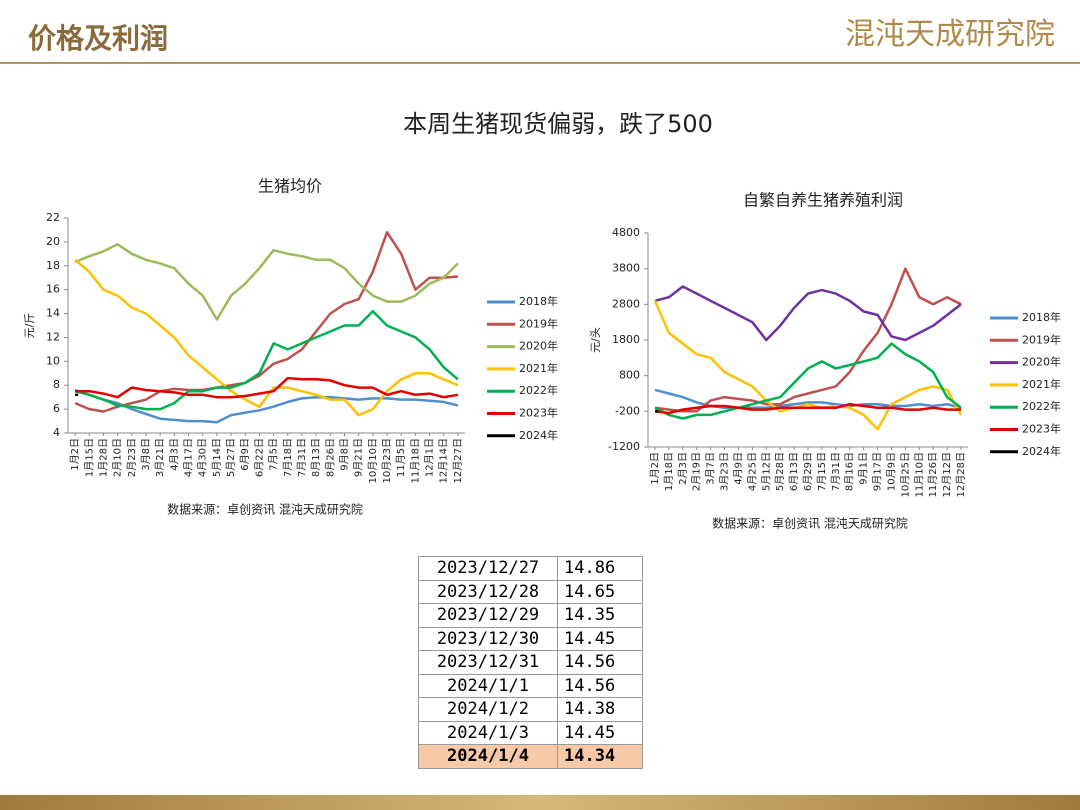  What do you see at coordinates (458, 460) in the screenshot?
I see `x-tick-label: 12月27日` at bounding box center [458, 460].